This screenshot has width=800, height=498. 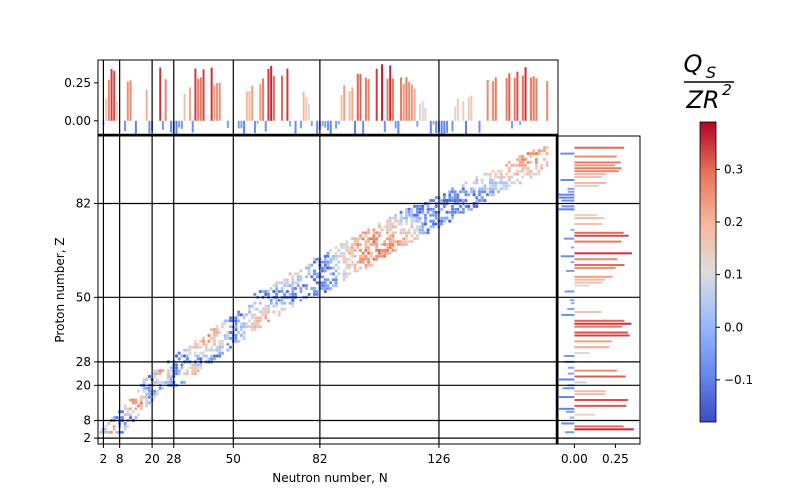 What do you see at coordinates (83, 385) in the screenshot?
I see `y-tick-label: 20` at bounding box center [83, 385].